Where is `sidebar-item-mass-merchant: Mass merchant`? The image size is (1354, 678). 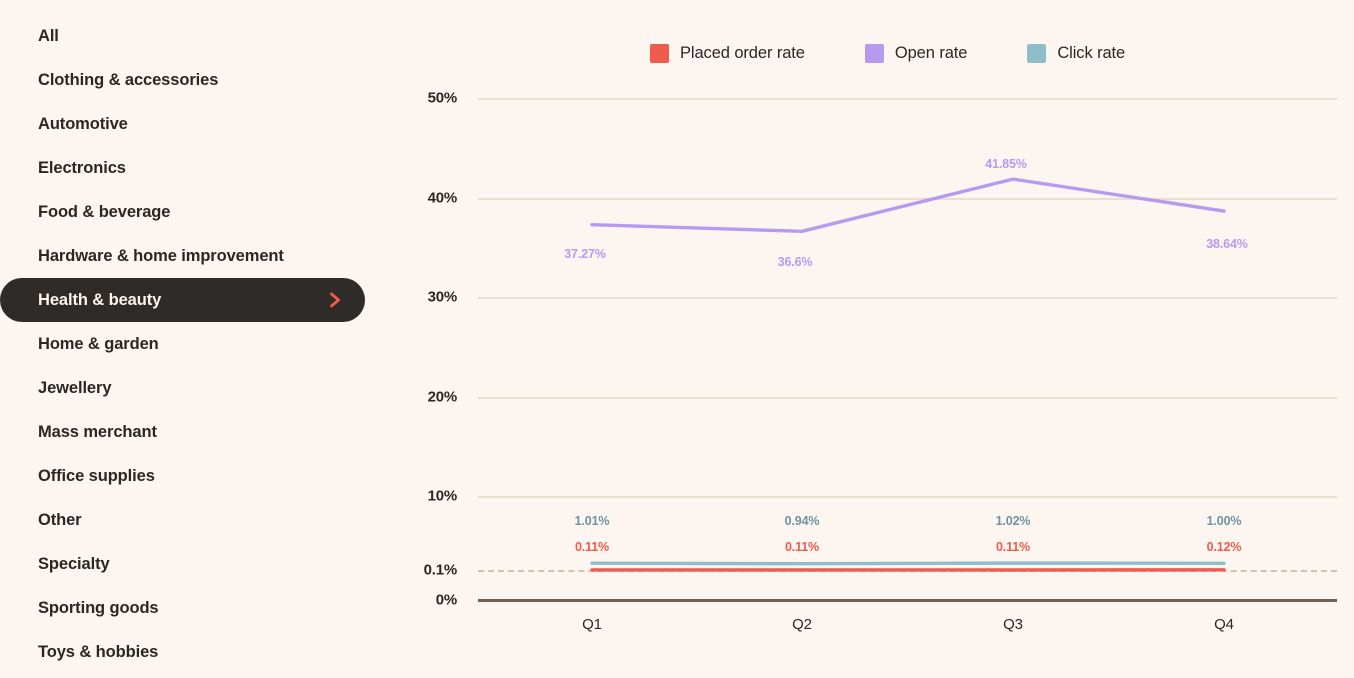 sidebar-item-mass-merchant: Mass merchant is located at coordinates (195, 432).